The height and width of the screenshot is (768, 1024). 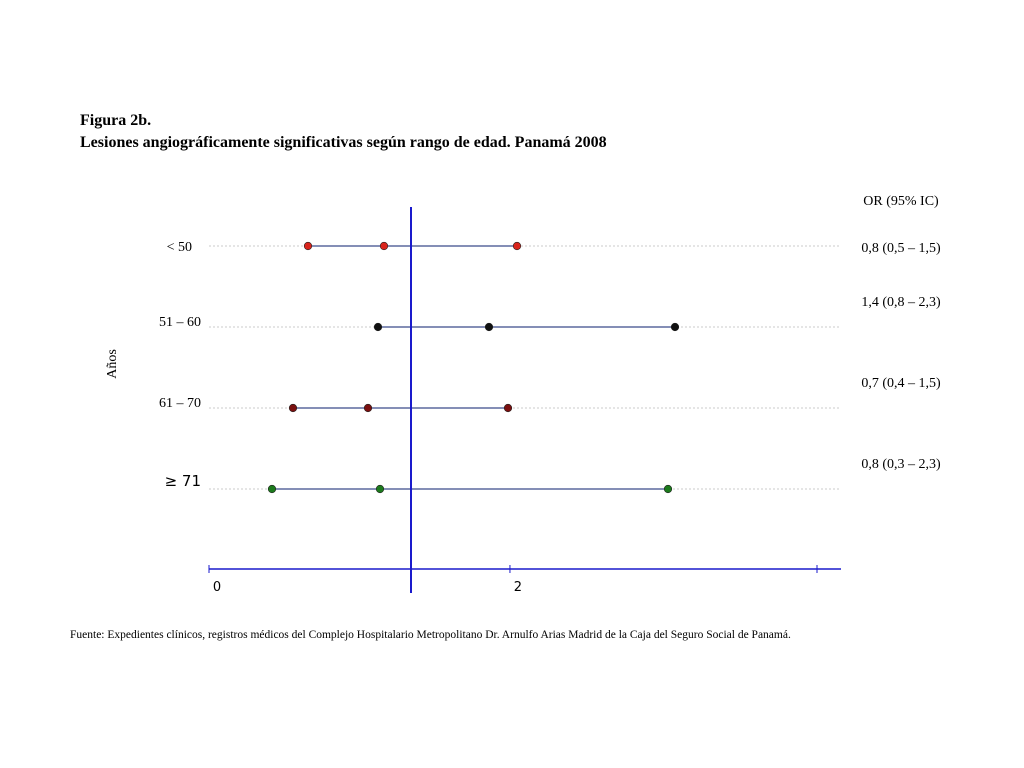 I want to click on row-label: < 50, so click(x=179, y=247).